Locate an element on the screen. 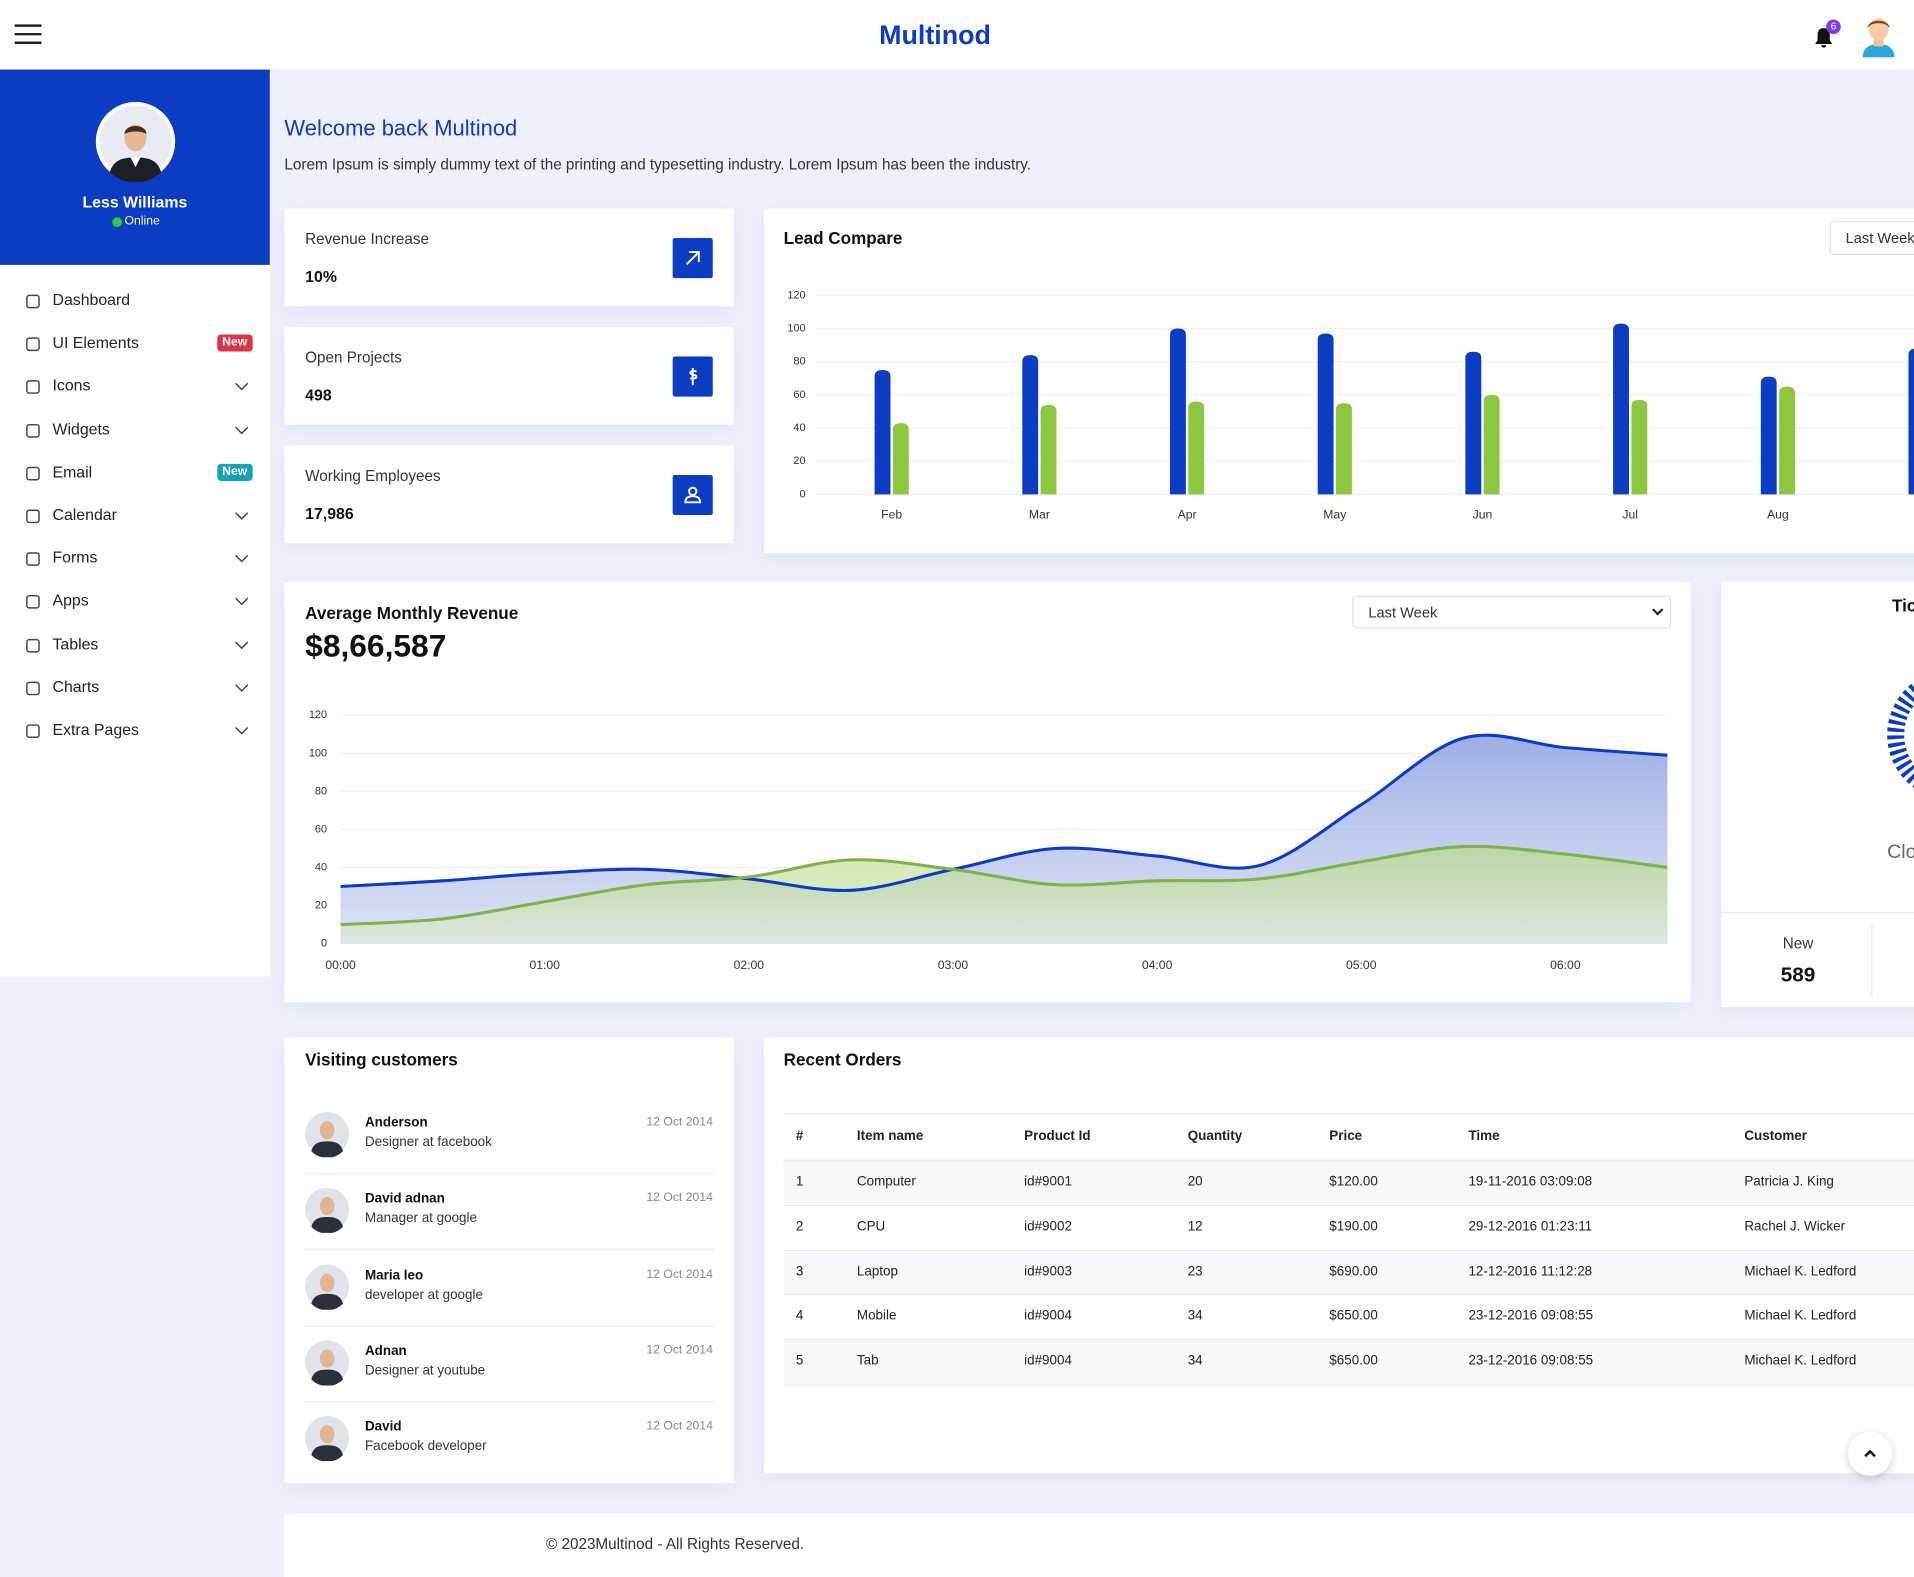  menu-item: Calendar is located at coordinates (135, 515).